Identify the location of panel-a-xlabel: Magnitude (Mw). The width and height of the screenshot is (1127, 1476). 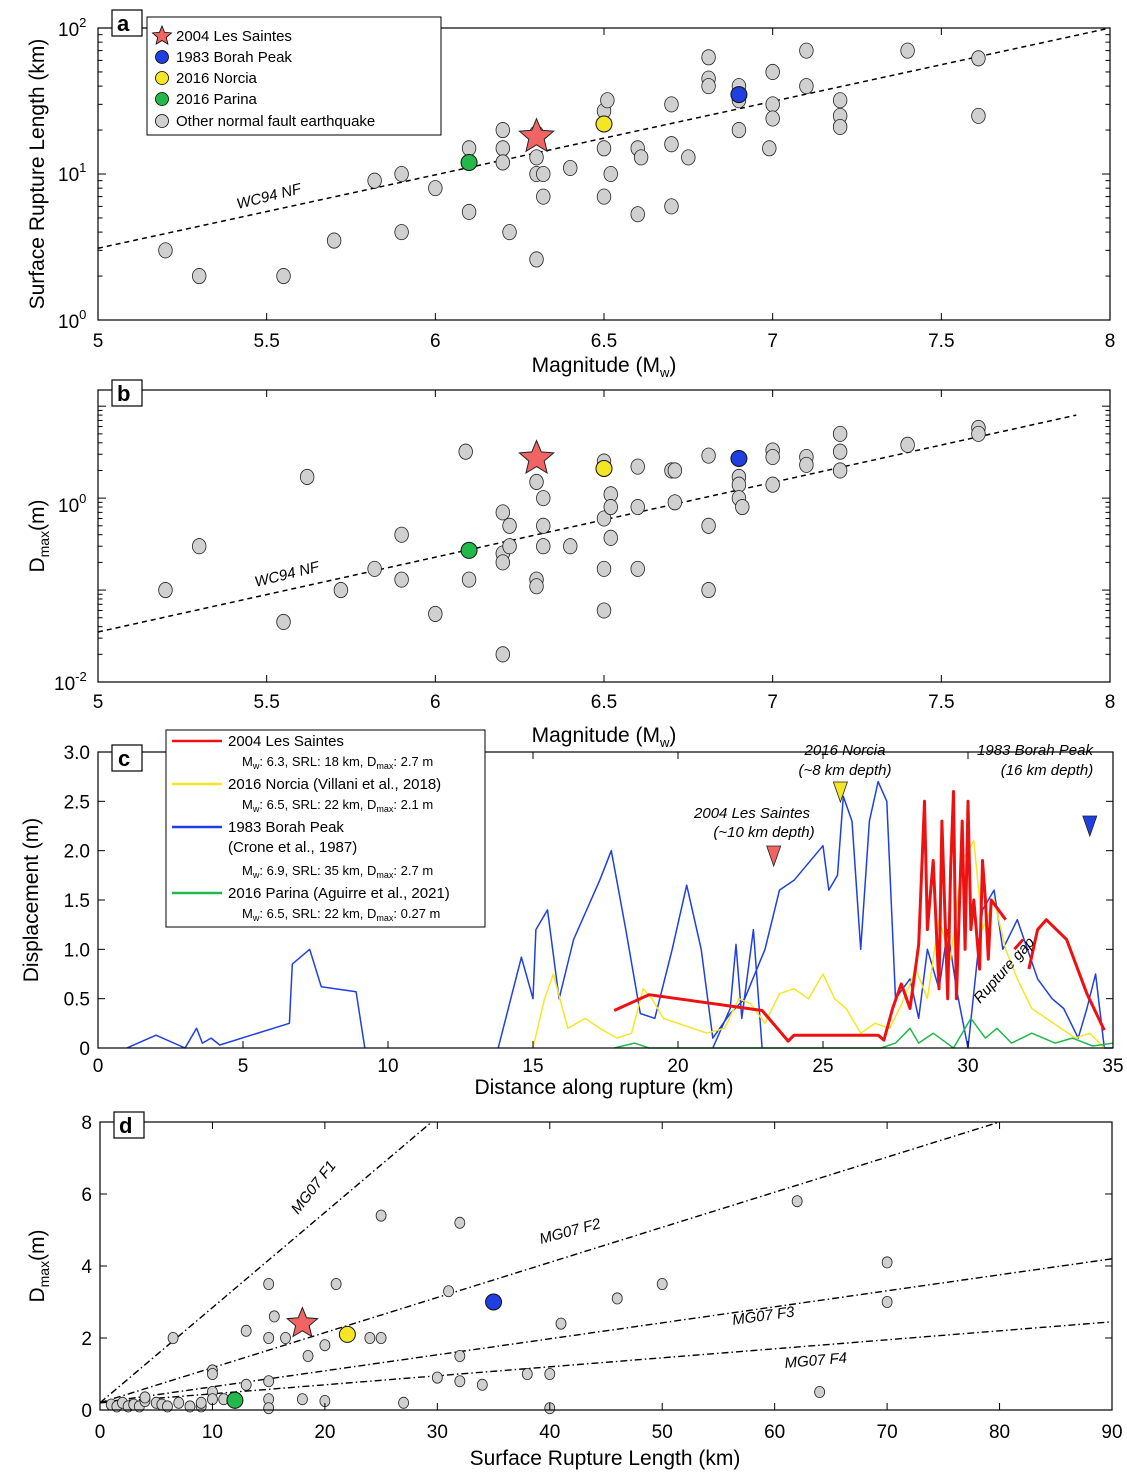
(604, 367).